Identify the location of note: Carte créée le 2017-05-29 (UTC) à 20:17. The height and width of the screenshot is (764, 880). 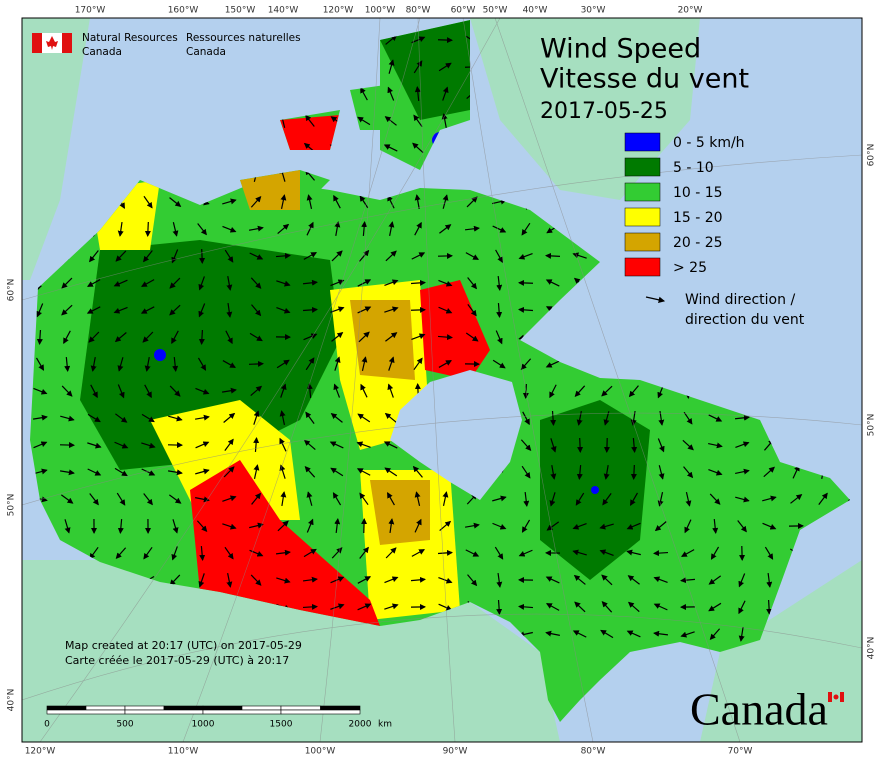
(177, 660).